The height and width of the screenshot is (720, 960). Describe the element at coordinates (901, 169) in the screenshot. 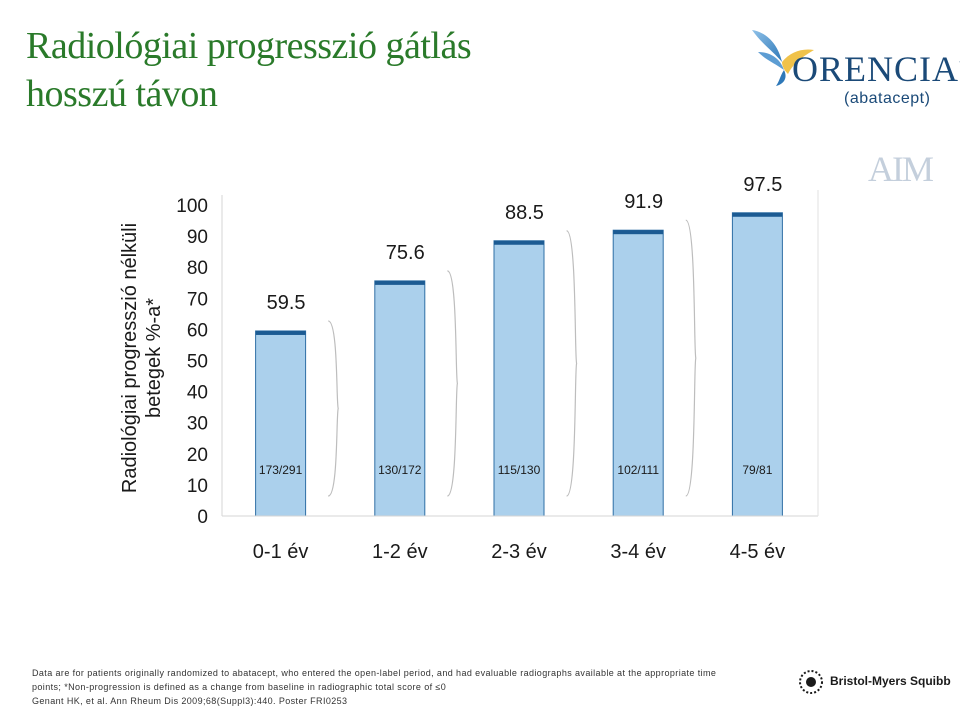

I see `aim-label: AIM` at that location.